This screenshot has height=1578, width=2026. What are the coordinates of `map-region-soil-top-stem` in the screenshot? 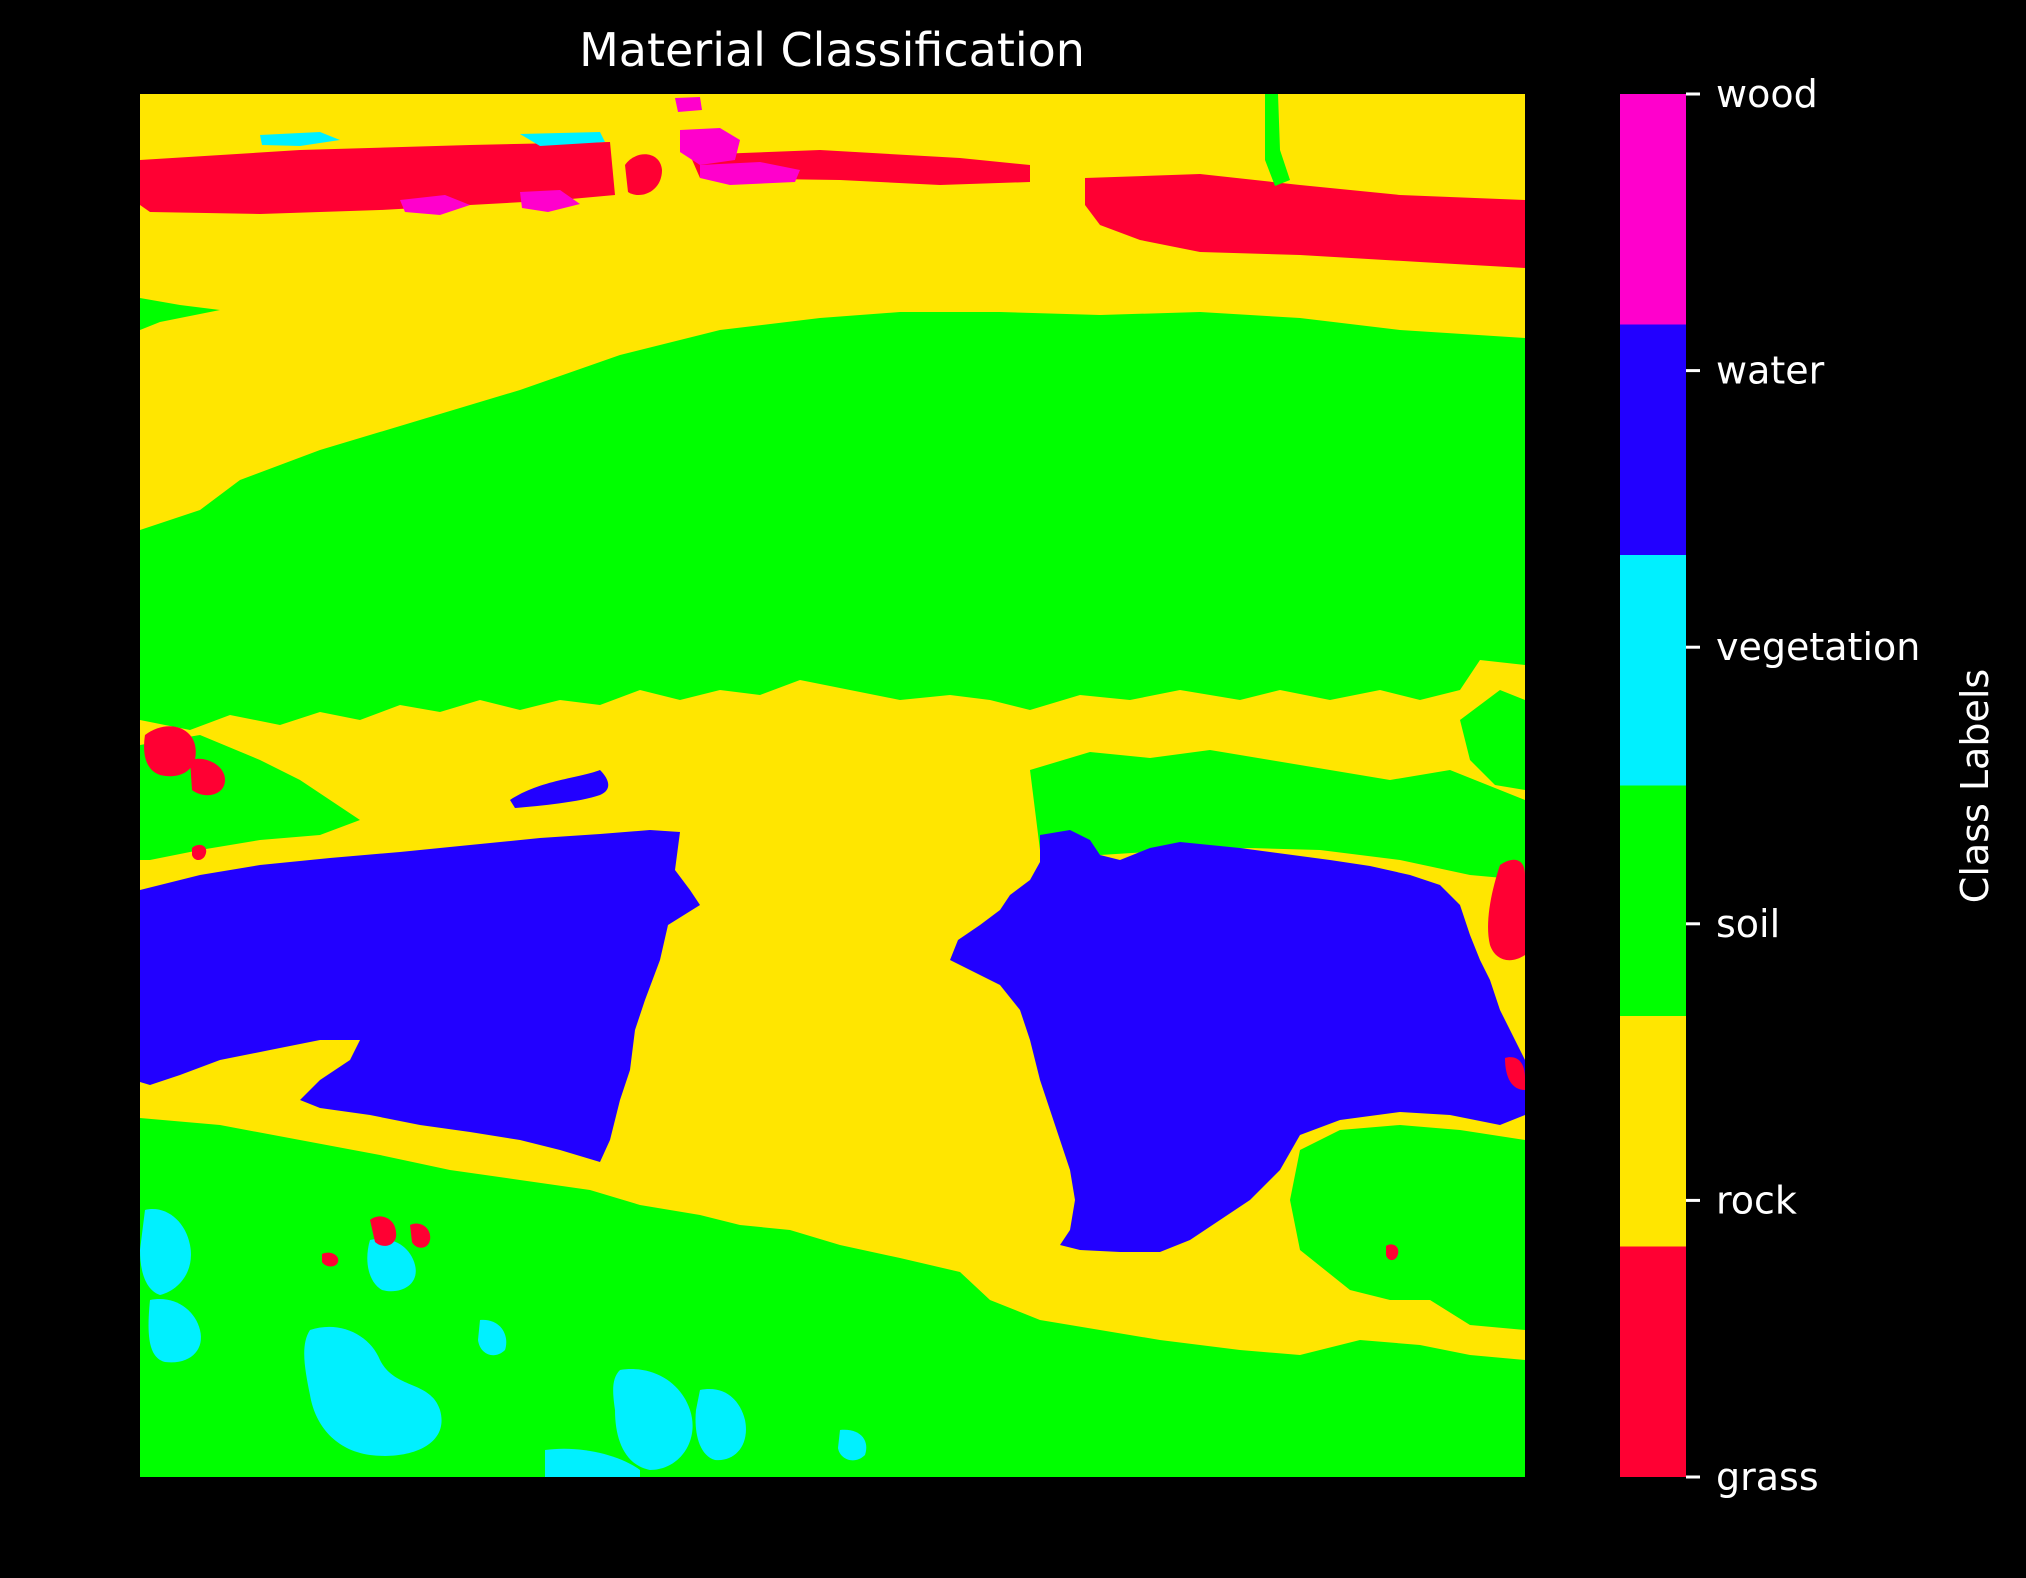 It's located at (1277, 140).